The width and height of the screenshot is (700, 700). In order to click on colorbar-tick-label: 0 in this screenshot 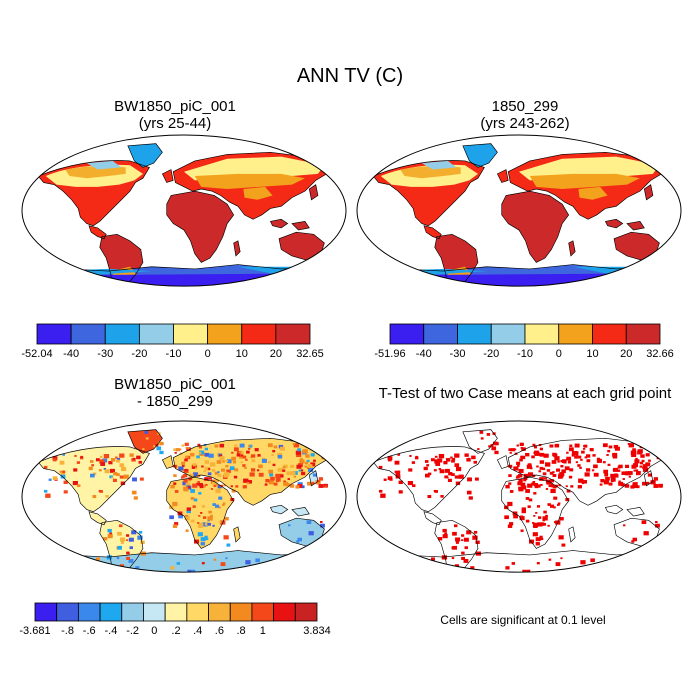, I will do `click(559, 354)`.